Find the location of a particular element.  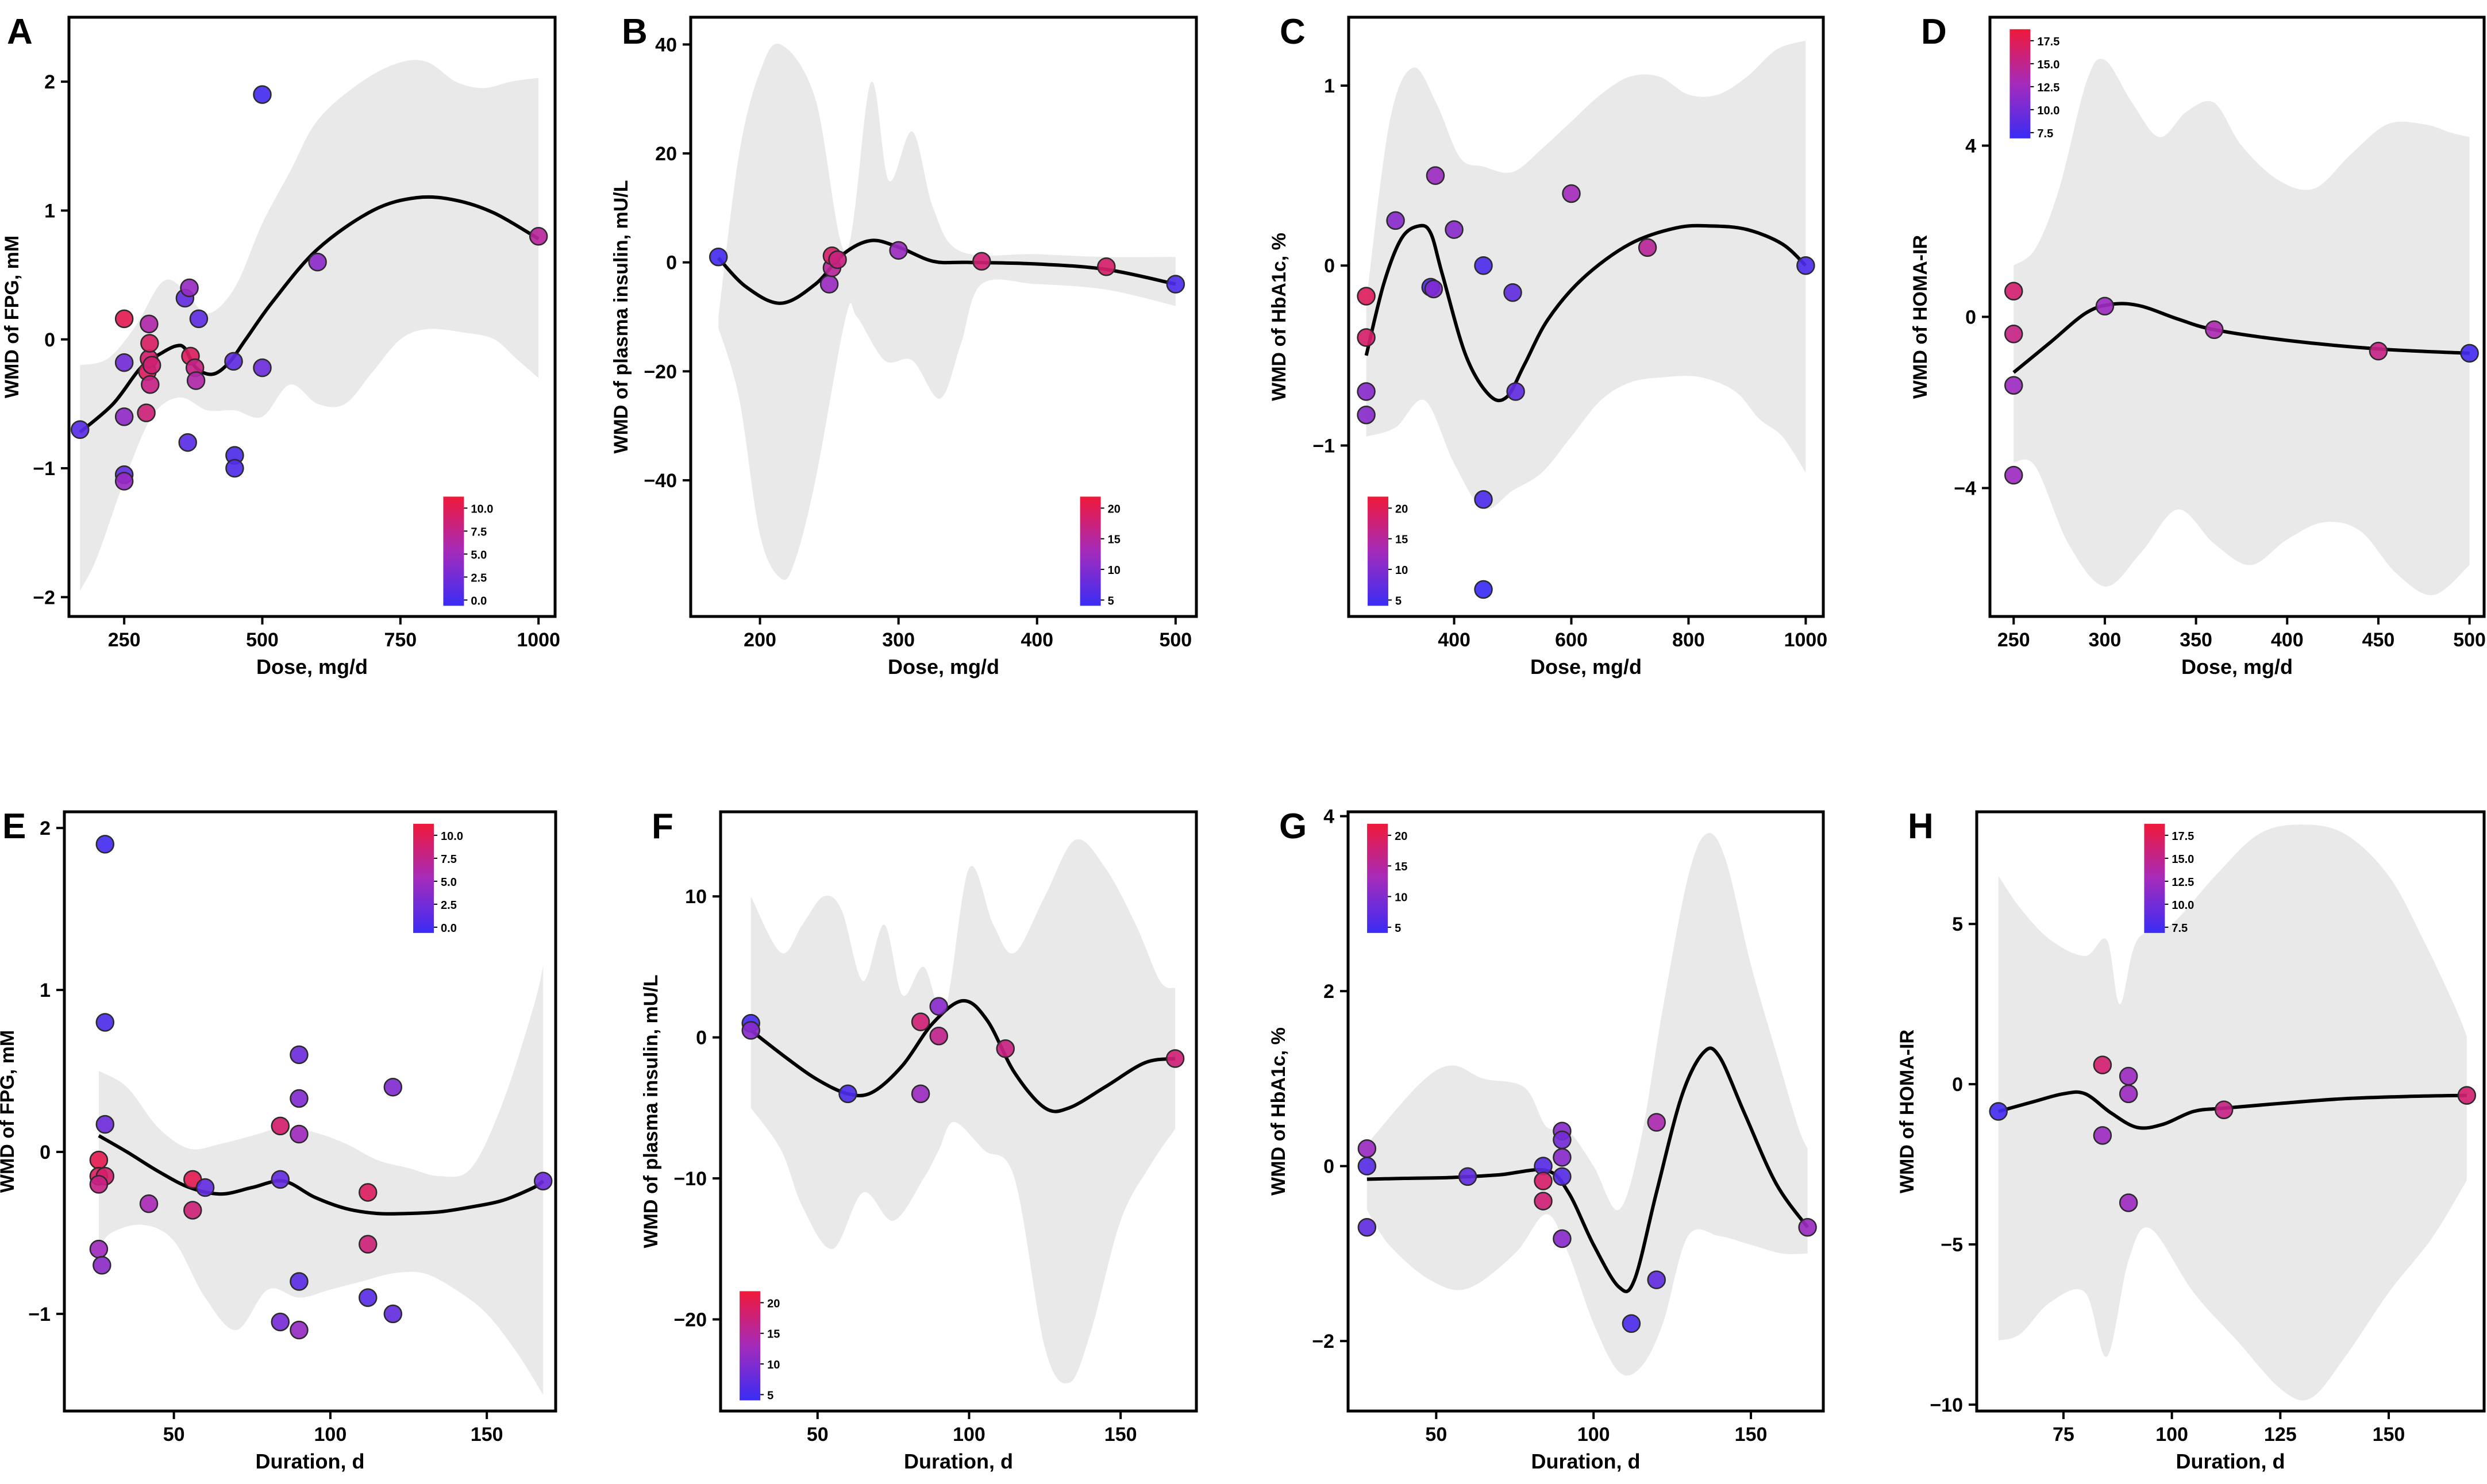

y-tick-label: −1 is located at coordinates (39, 1314).